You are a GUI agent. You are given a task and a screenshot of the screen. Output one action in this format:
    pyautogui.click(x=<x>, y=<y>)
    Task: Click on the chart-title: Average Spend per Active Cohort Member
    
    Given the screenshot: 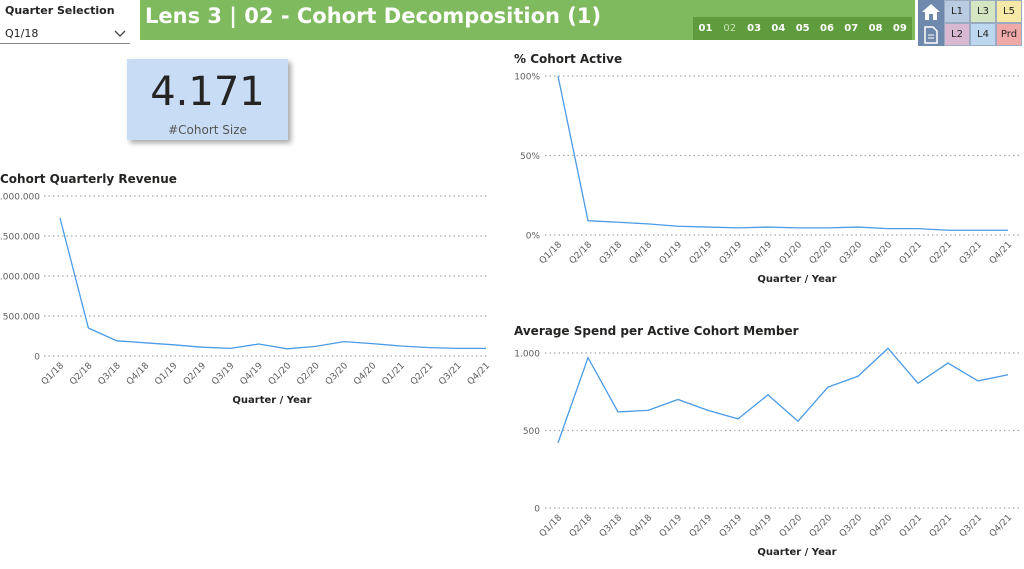 What is the action you would take?
    pyautogui.click(x=656, y=331)
    